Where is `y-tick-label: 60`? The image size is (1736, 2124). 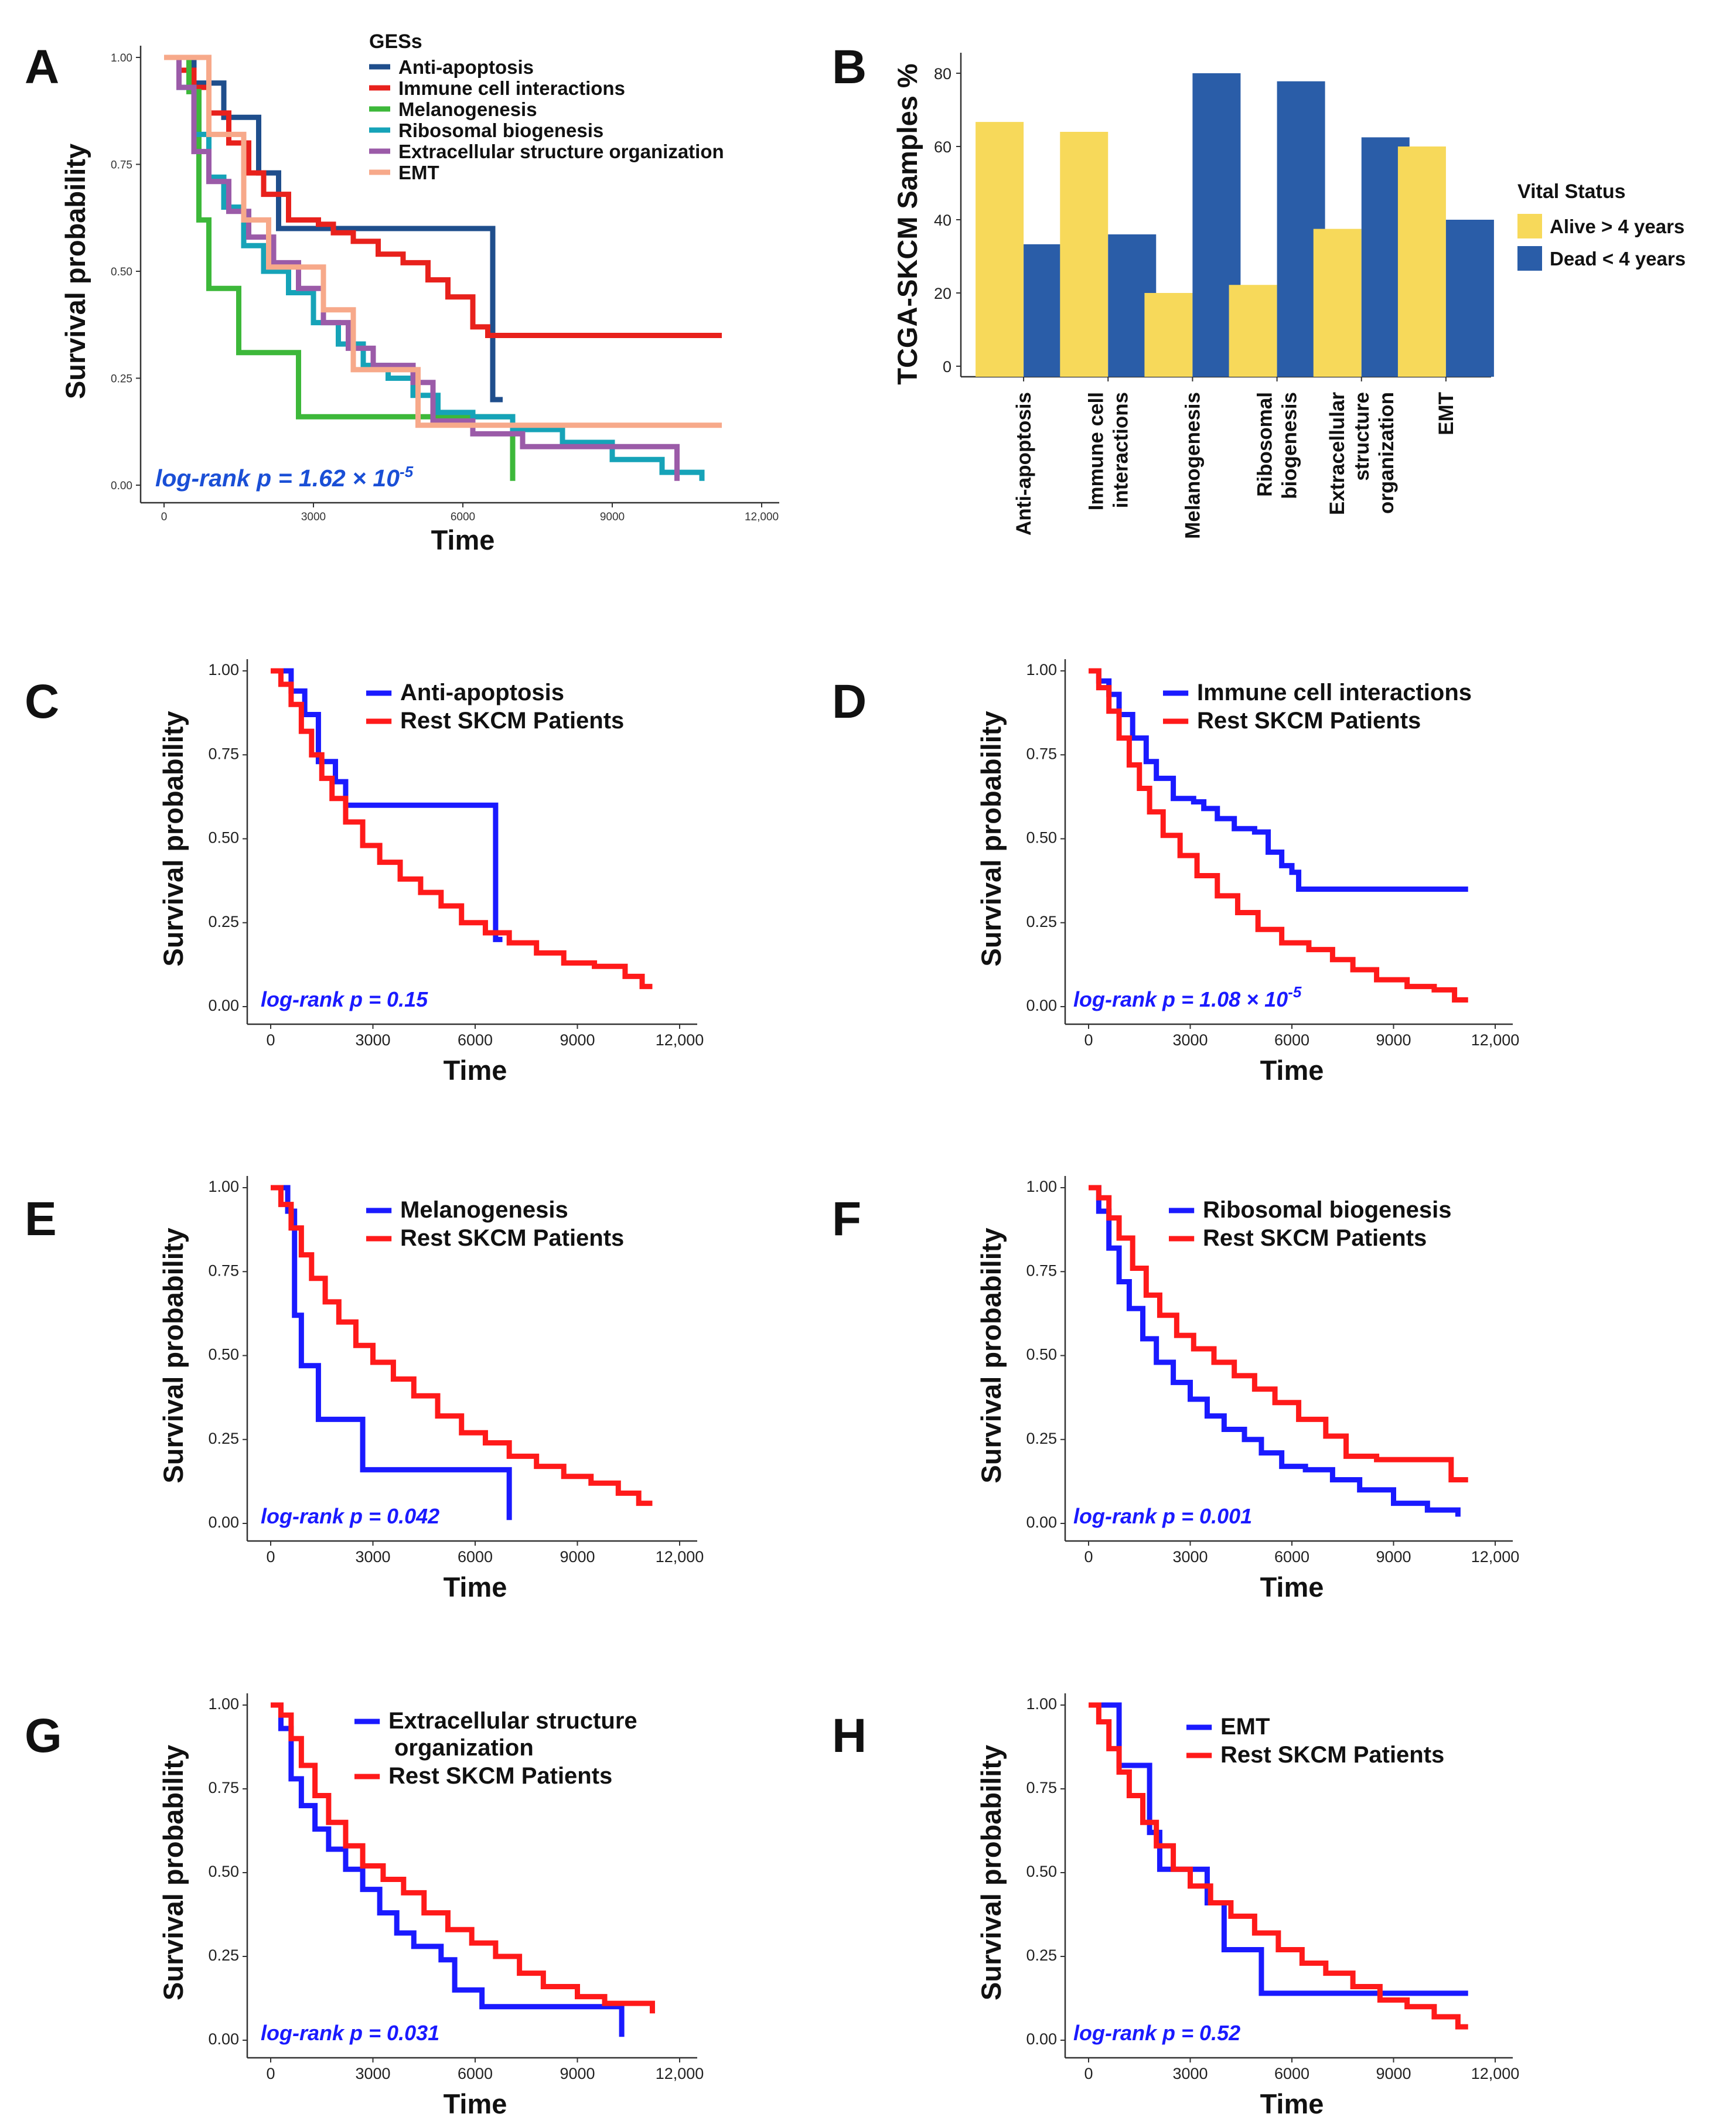 y-tick-label: 60 is located at coordinates (942, 147).